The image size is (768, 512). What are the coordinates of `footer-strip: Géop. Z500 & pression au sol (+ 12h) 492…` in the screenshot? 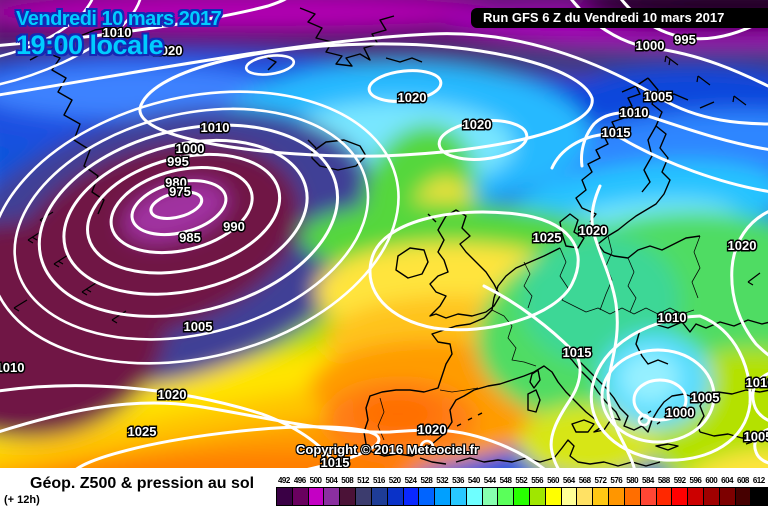 It's located at (384, 490).